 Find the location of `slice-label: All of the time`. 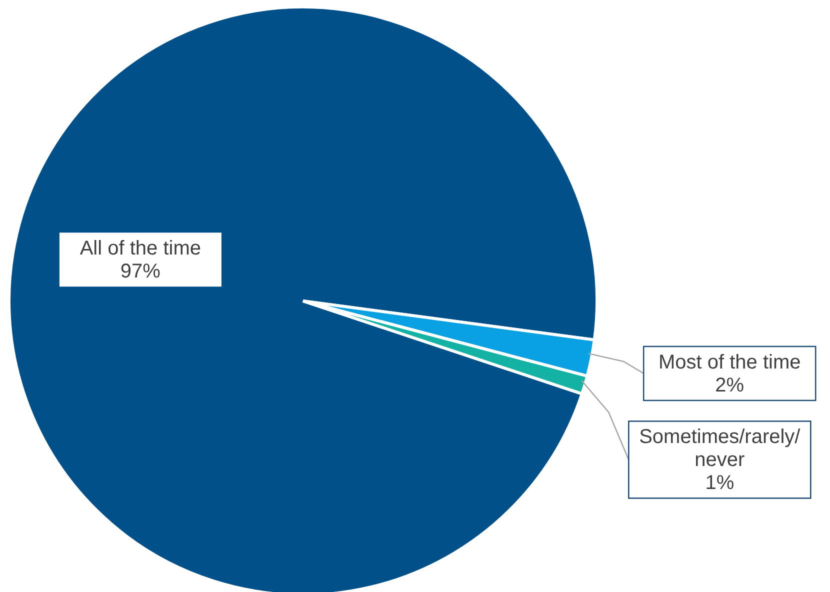

slice-label: All of the time is located at coordinates (141, 249).